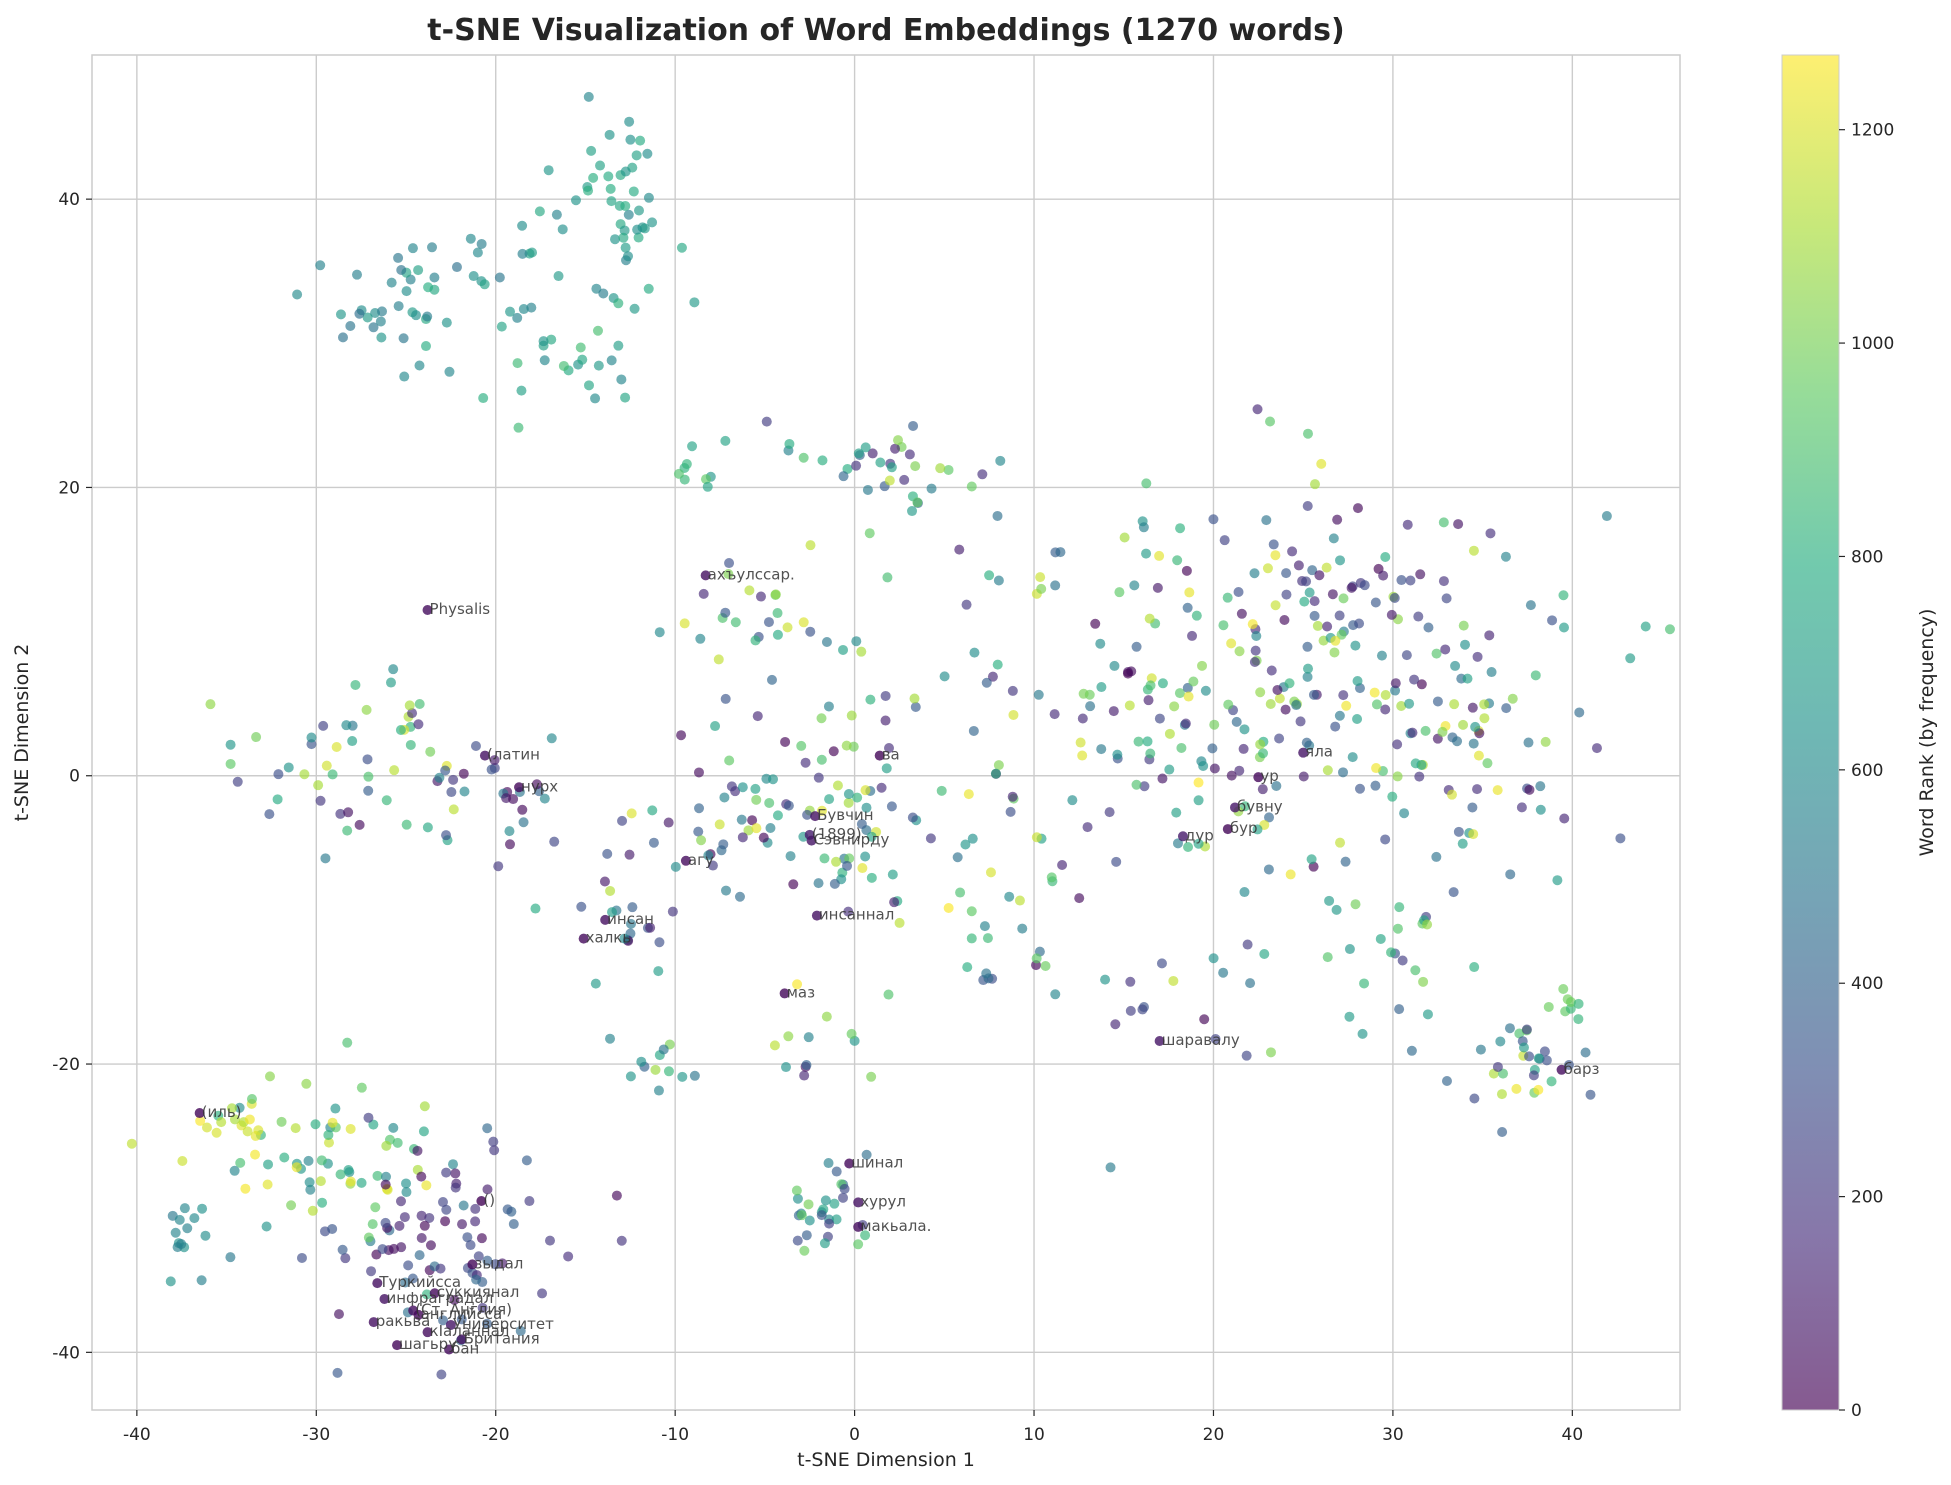 The height and width of the screenshot is (1485, 1951). Describe the element at coordinates (877, 1163) in the screenshot. I see `word-label: шинал` at that location.